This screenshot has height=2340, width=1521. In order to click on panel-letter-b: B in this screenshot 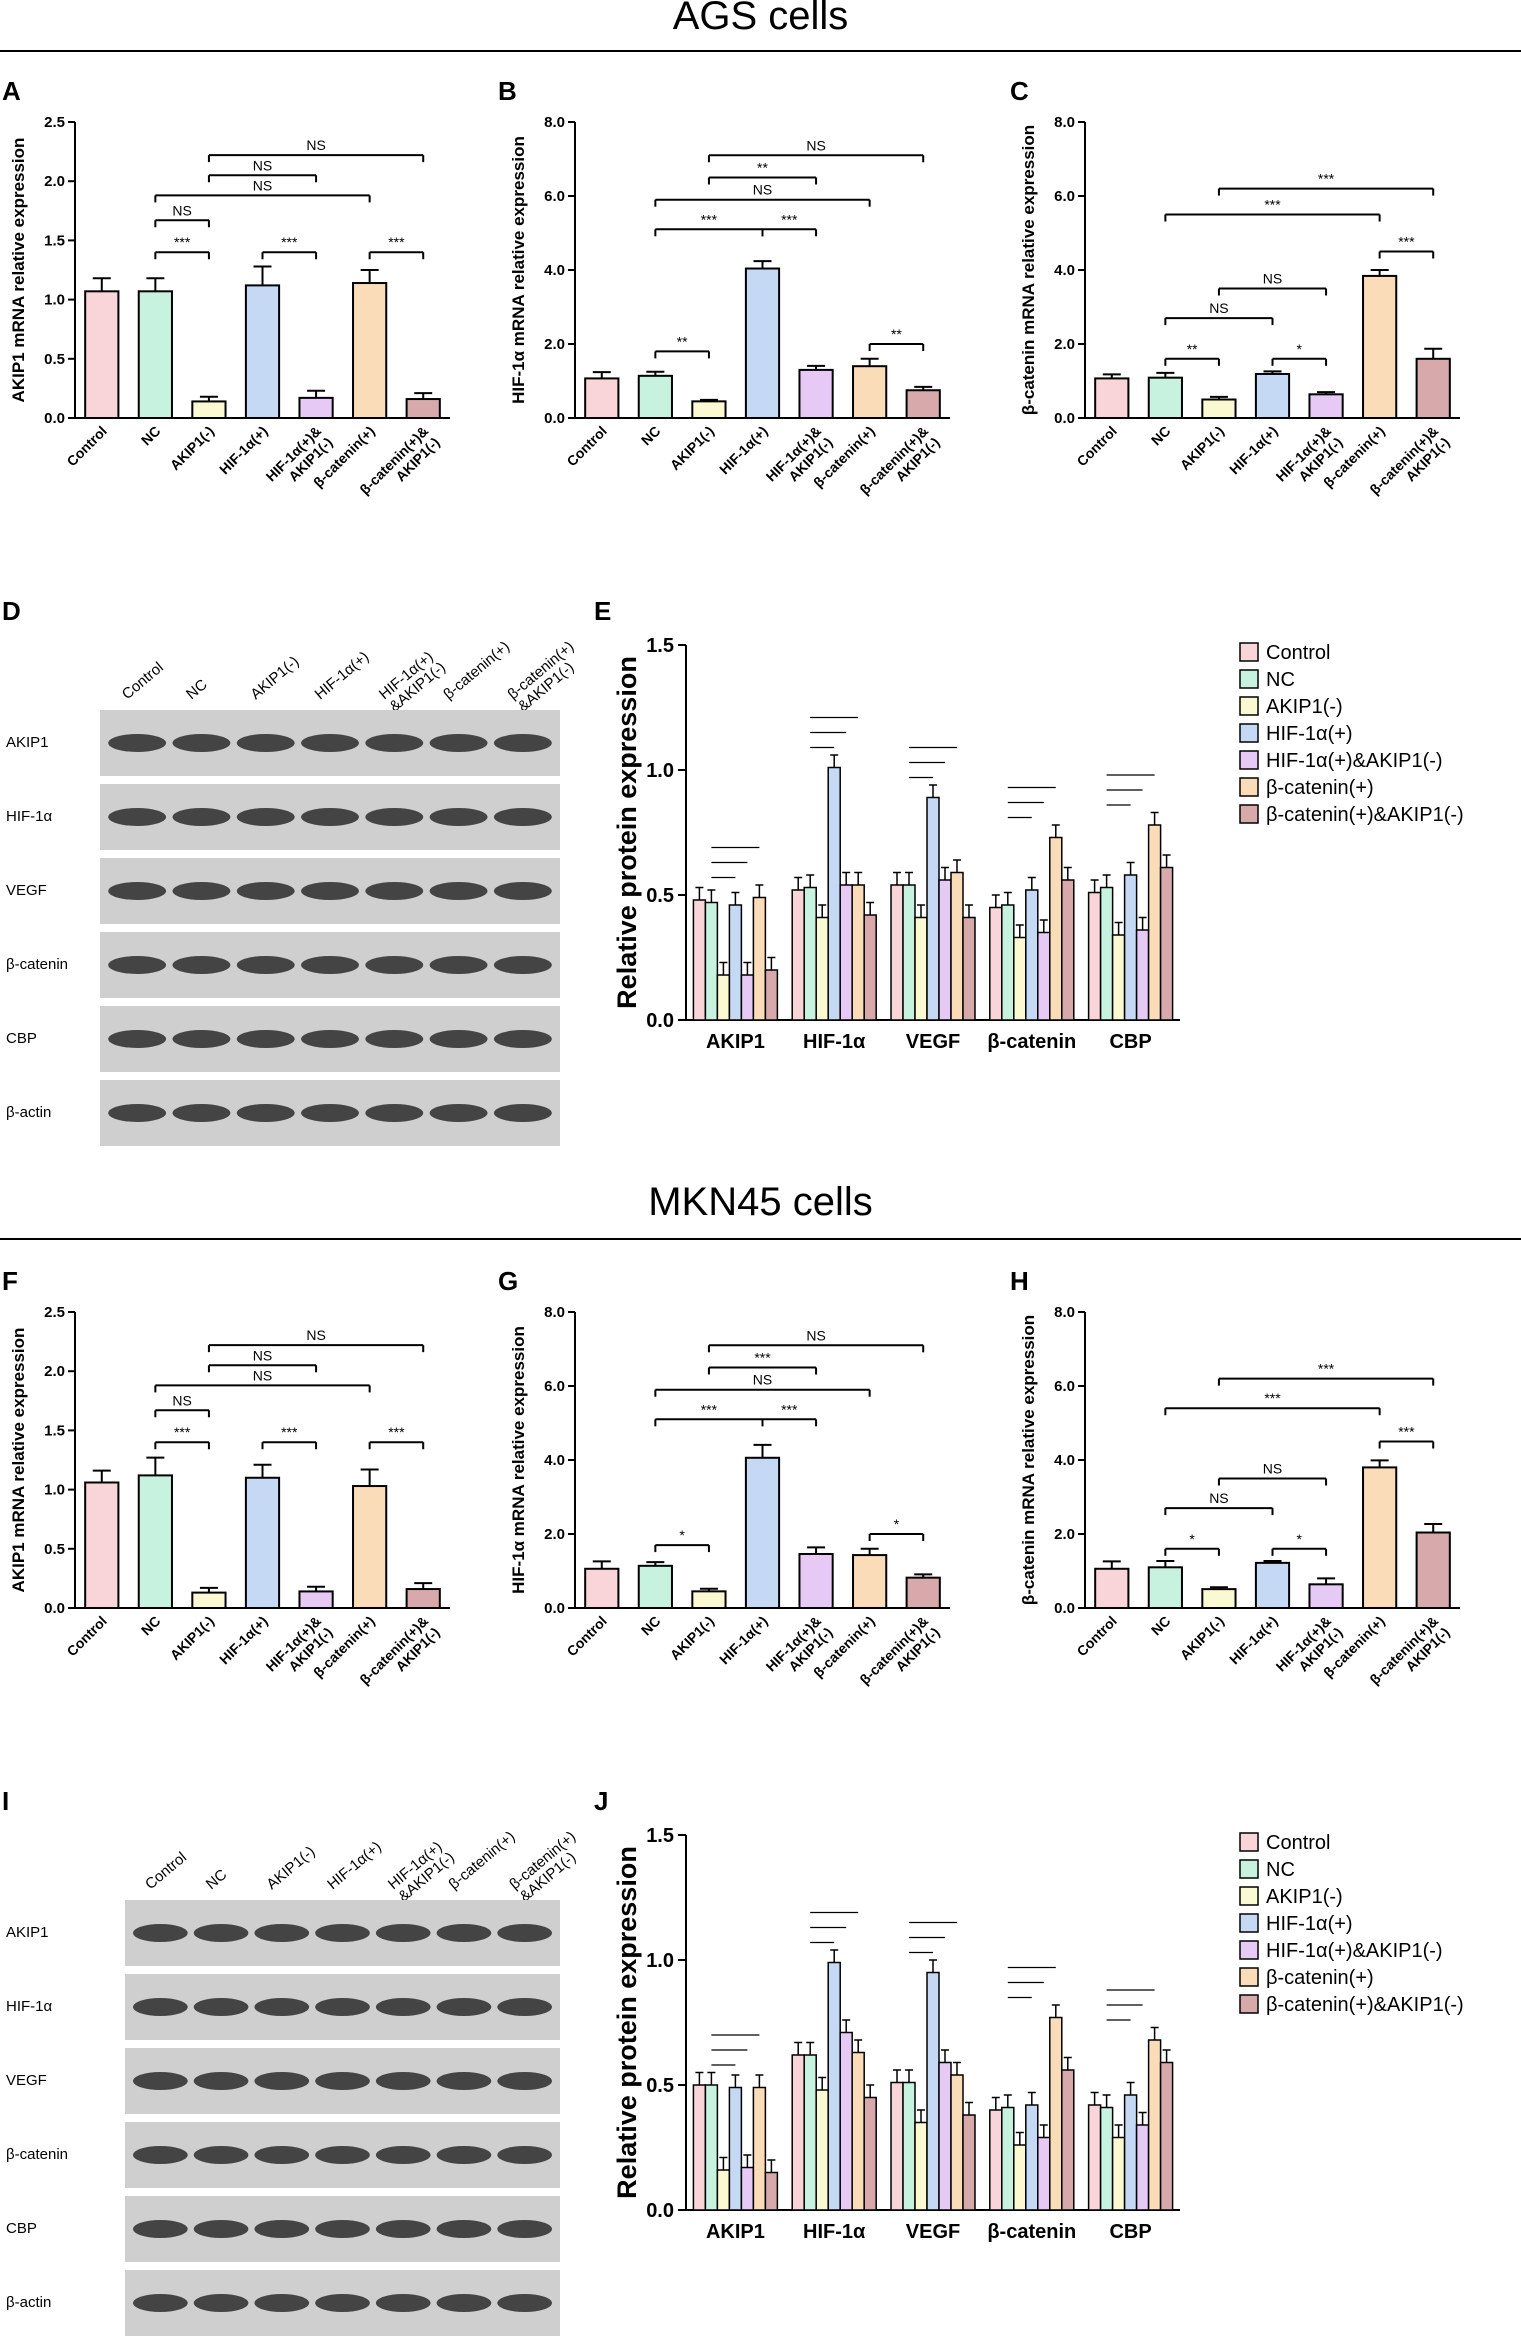, I will do `click(507, 91)`.